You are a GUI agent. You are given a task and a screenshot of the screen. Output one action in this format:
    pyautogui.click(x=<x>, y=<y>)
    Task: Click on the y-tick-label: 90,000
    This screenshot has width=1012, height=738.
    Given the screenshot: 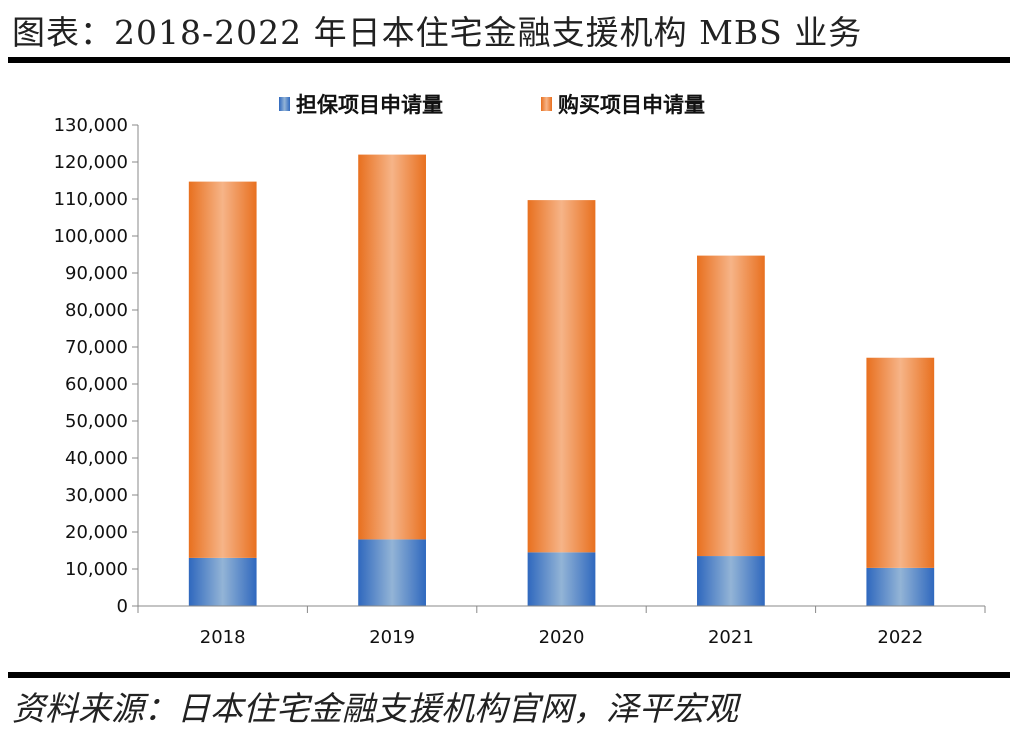 What is the action you would take?
    pyautogui.click(x=96, y=273)
    